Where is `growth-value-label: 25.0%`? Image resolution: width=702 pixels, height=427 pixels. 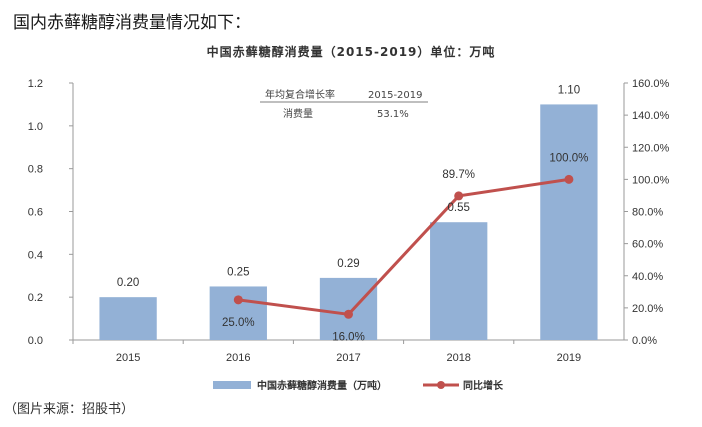 growth-value-label: 25.0% is located at coordinates (238, 323).